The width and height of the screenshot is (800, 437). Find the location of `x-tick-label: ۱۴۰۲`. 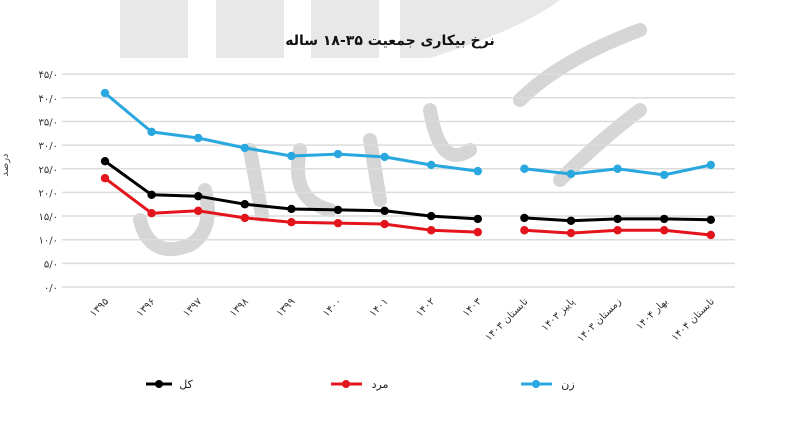

x-tick-label: ۱۴۰۲ is located at coordinates (425, 307).